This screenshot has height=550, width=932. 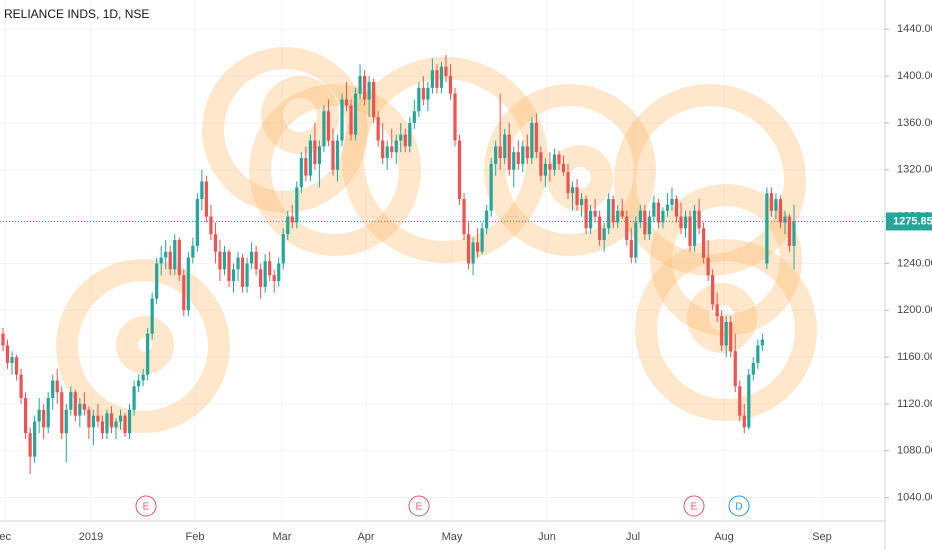 I want to click on y-tick-label: 1200.00, so click(x=914, y=310).